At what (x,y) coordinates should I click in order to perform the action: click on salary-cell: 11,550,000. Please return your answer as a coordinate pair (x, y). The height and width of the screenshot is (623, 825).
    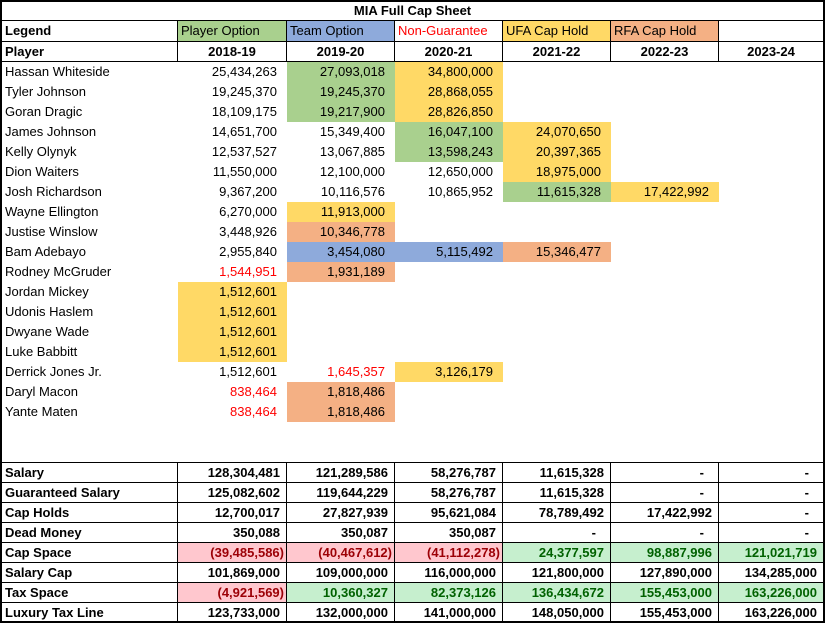
    Looking at the image, I should click on (244, 171).